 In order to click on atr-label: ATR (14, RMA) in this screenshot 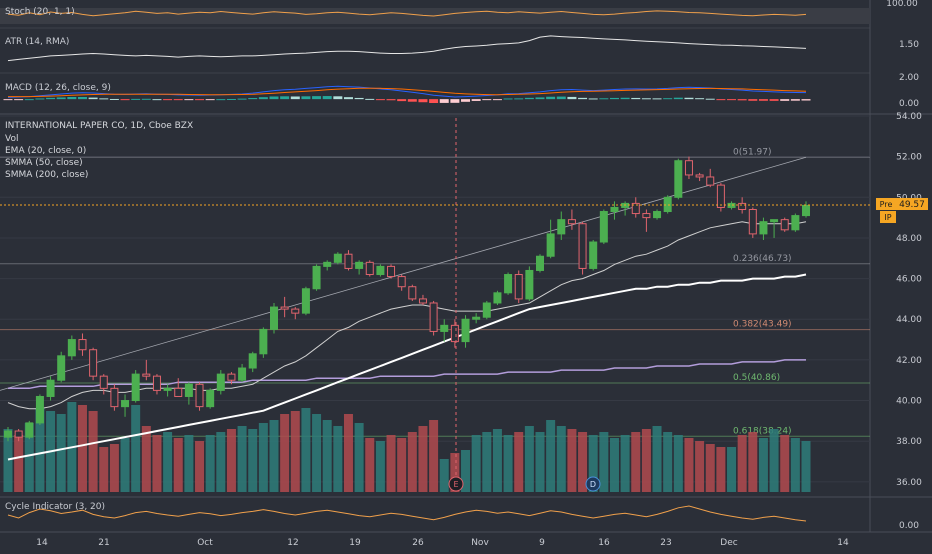, I will do `click(37, 42)`.